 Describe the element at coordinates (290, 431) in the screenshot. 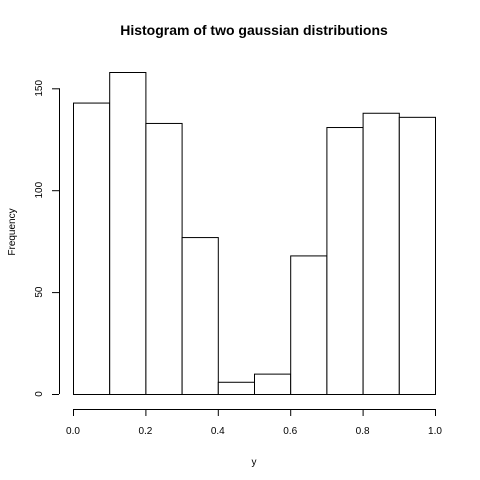

I see `x-tick-label: 0.6` at that location.